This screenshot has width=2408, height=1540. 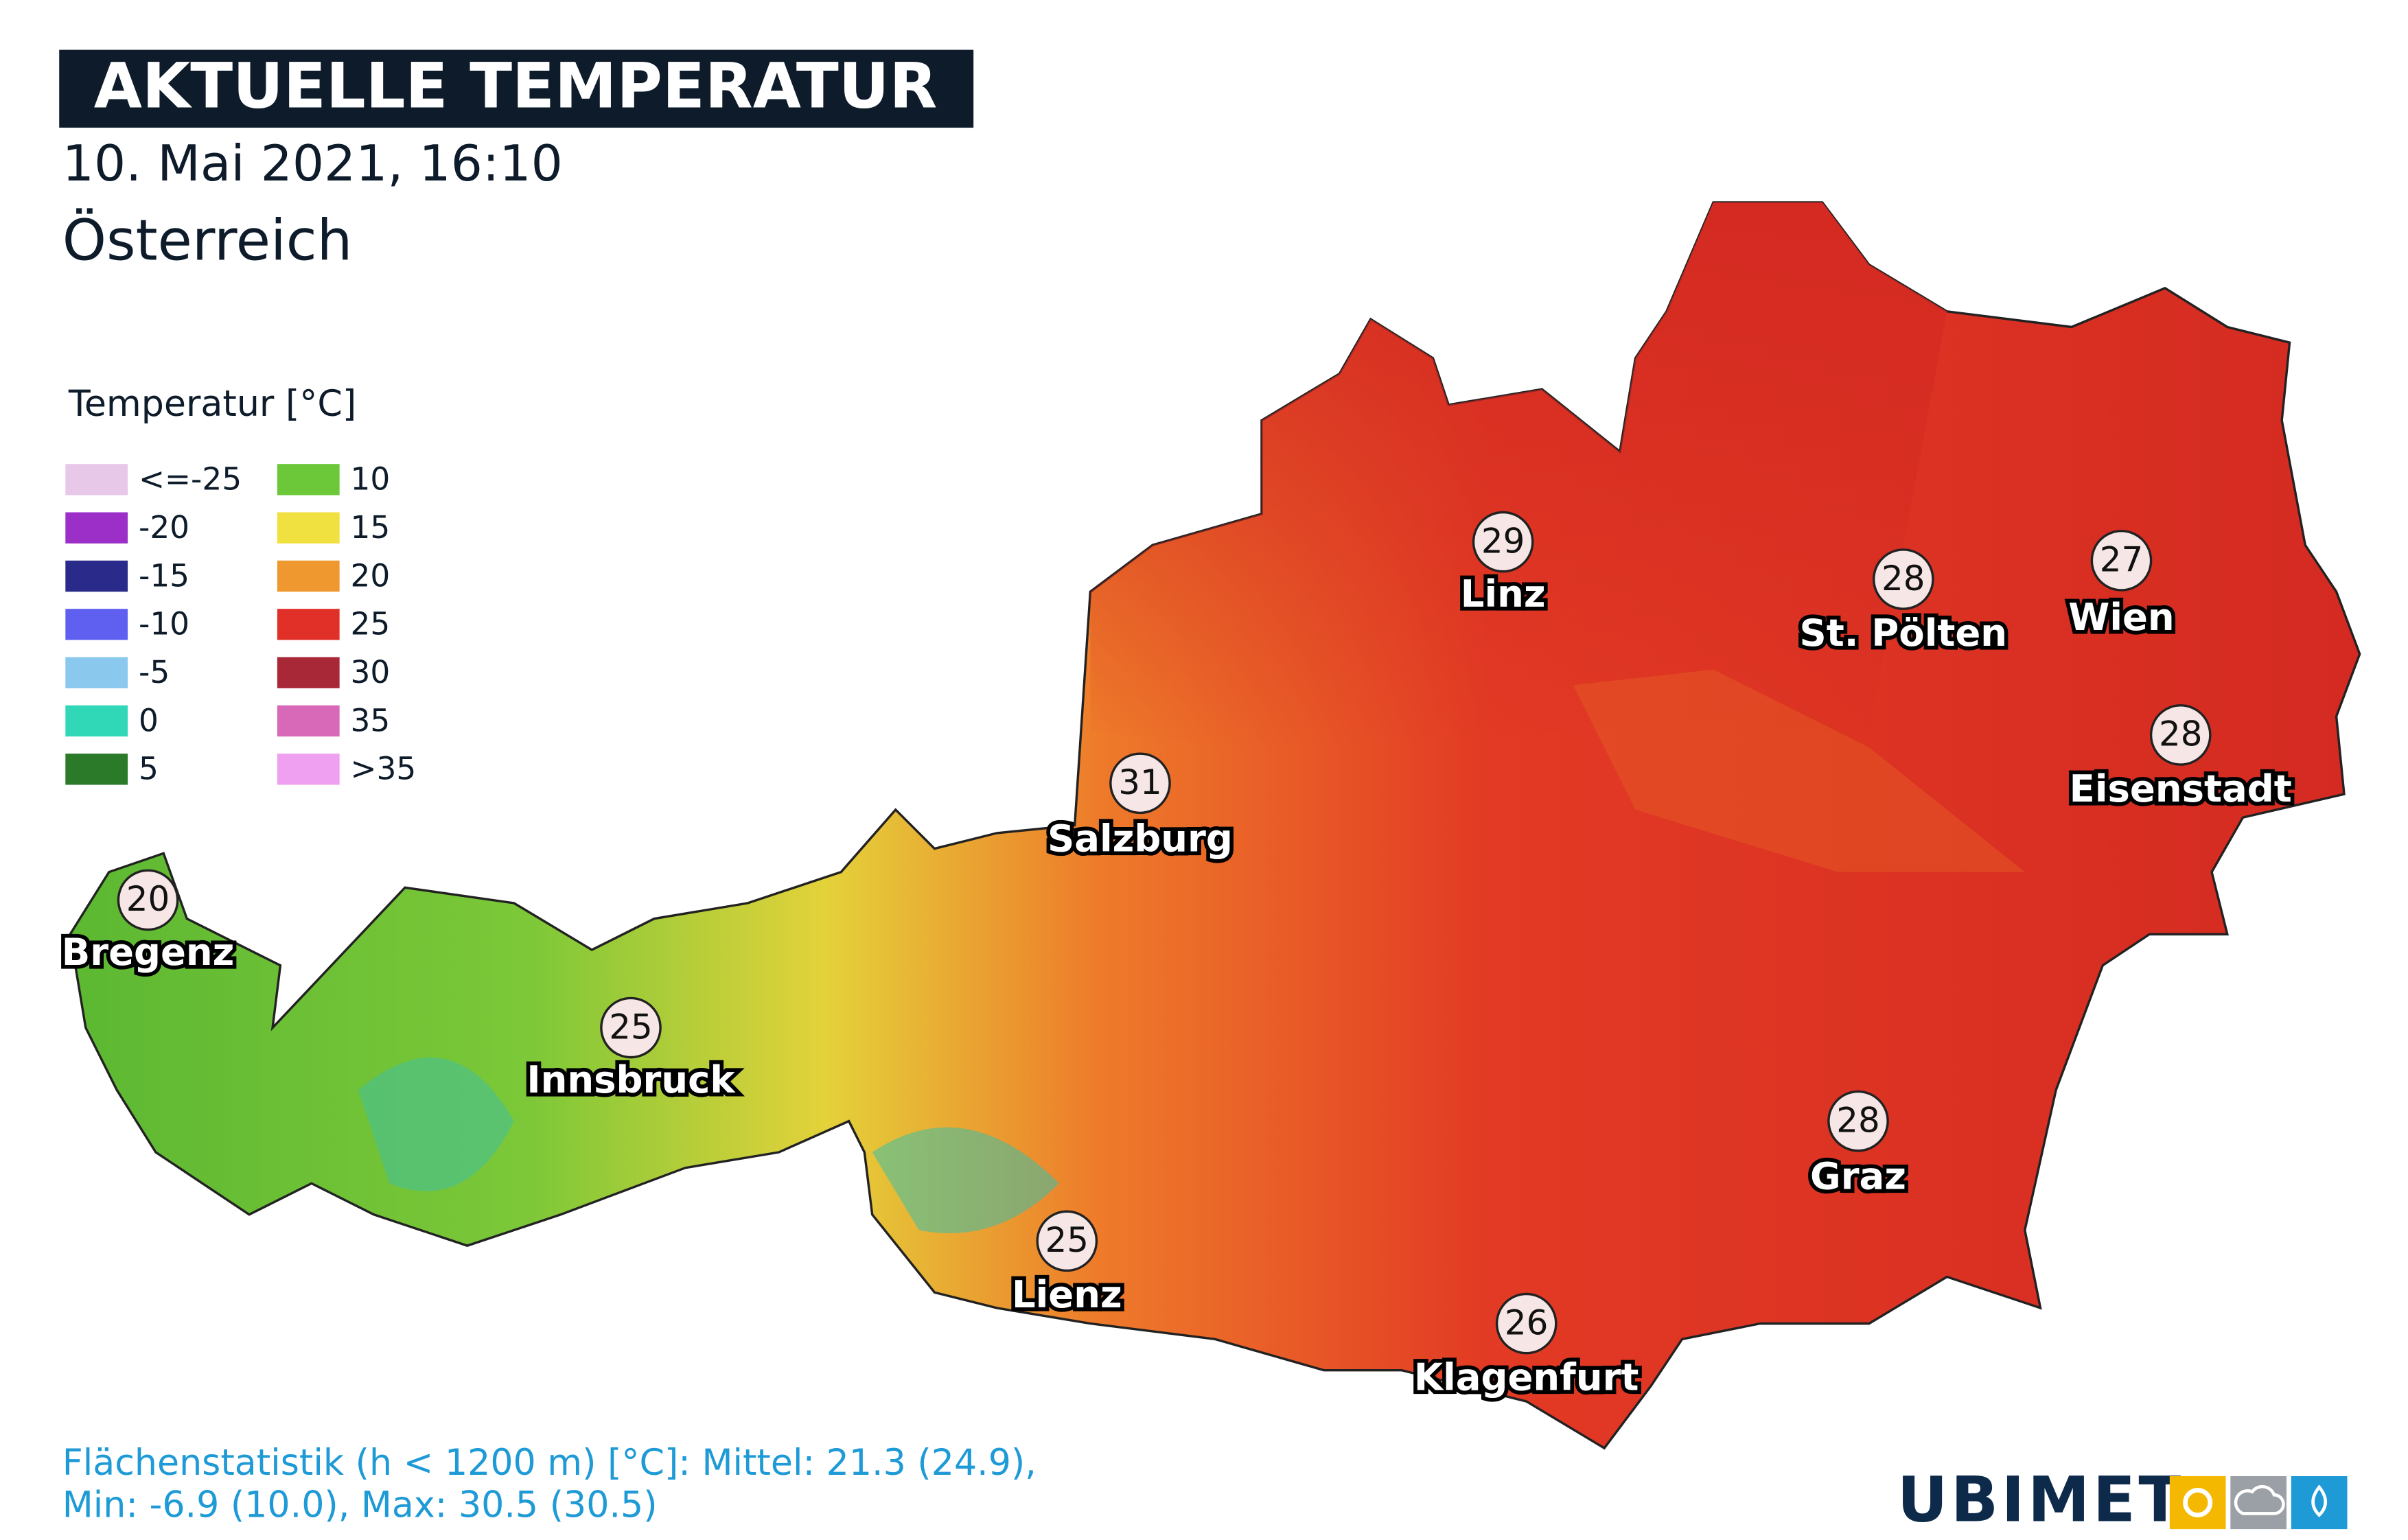 I want to click on legend: <=-25 -20 -15 -10 -5 0 5 10 15 20 25 30 35 >35, so click(x=240, y=624).